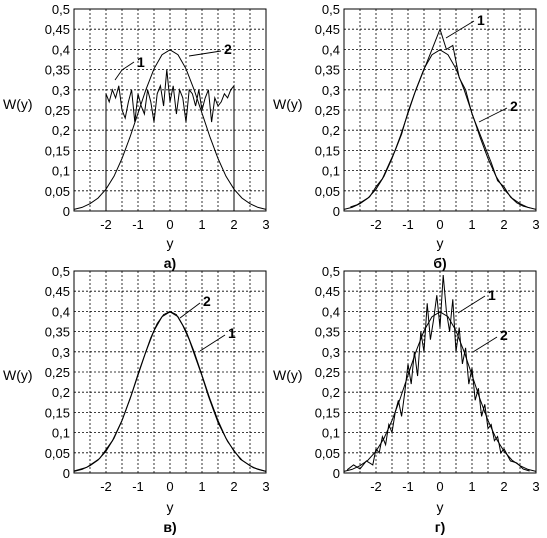  What do you see at coordinates (61, 9) in the screenshot?
I see `panel-a-y-tick-label: 0,5` at bounding box center [61, 9].